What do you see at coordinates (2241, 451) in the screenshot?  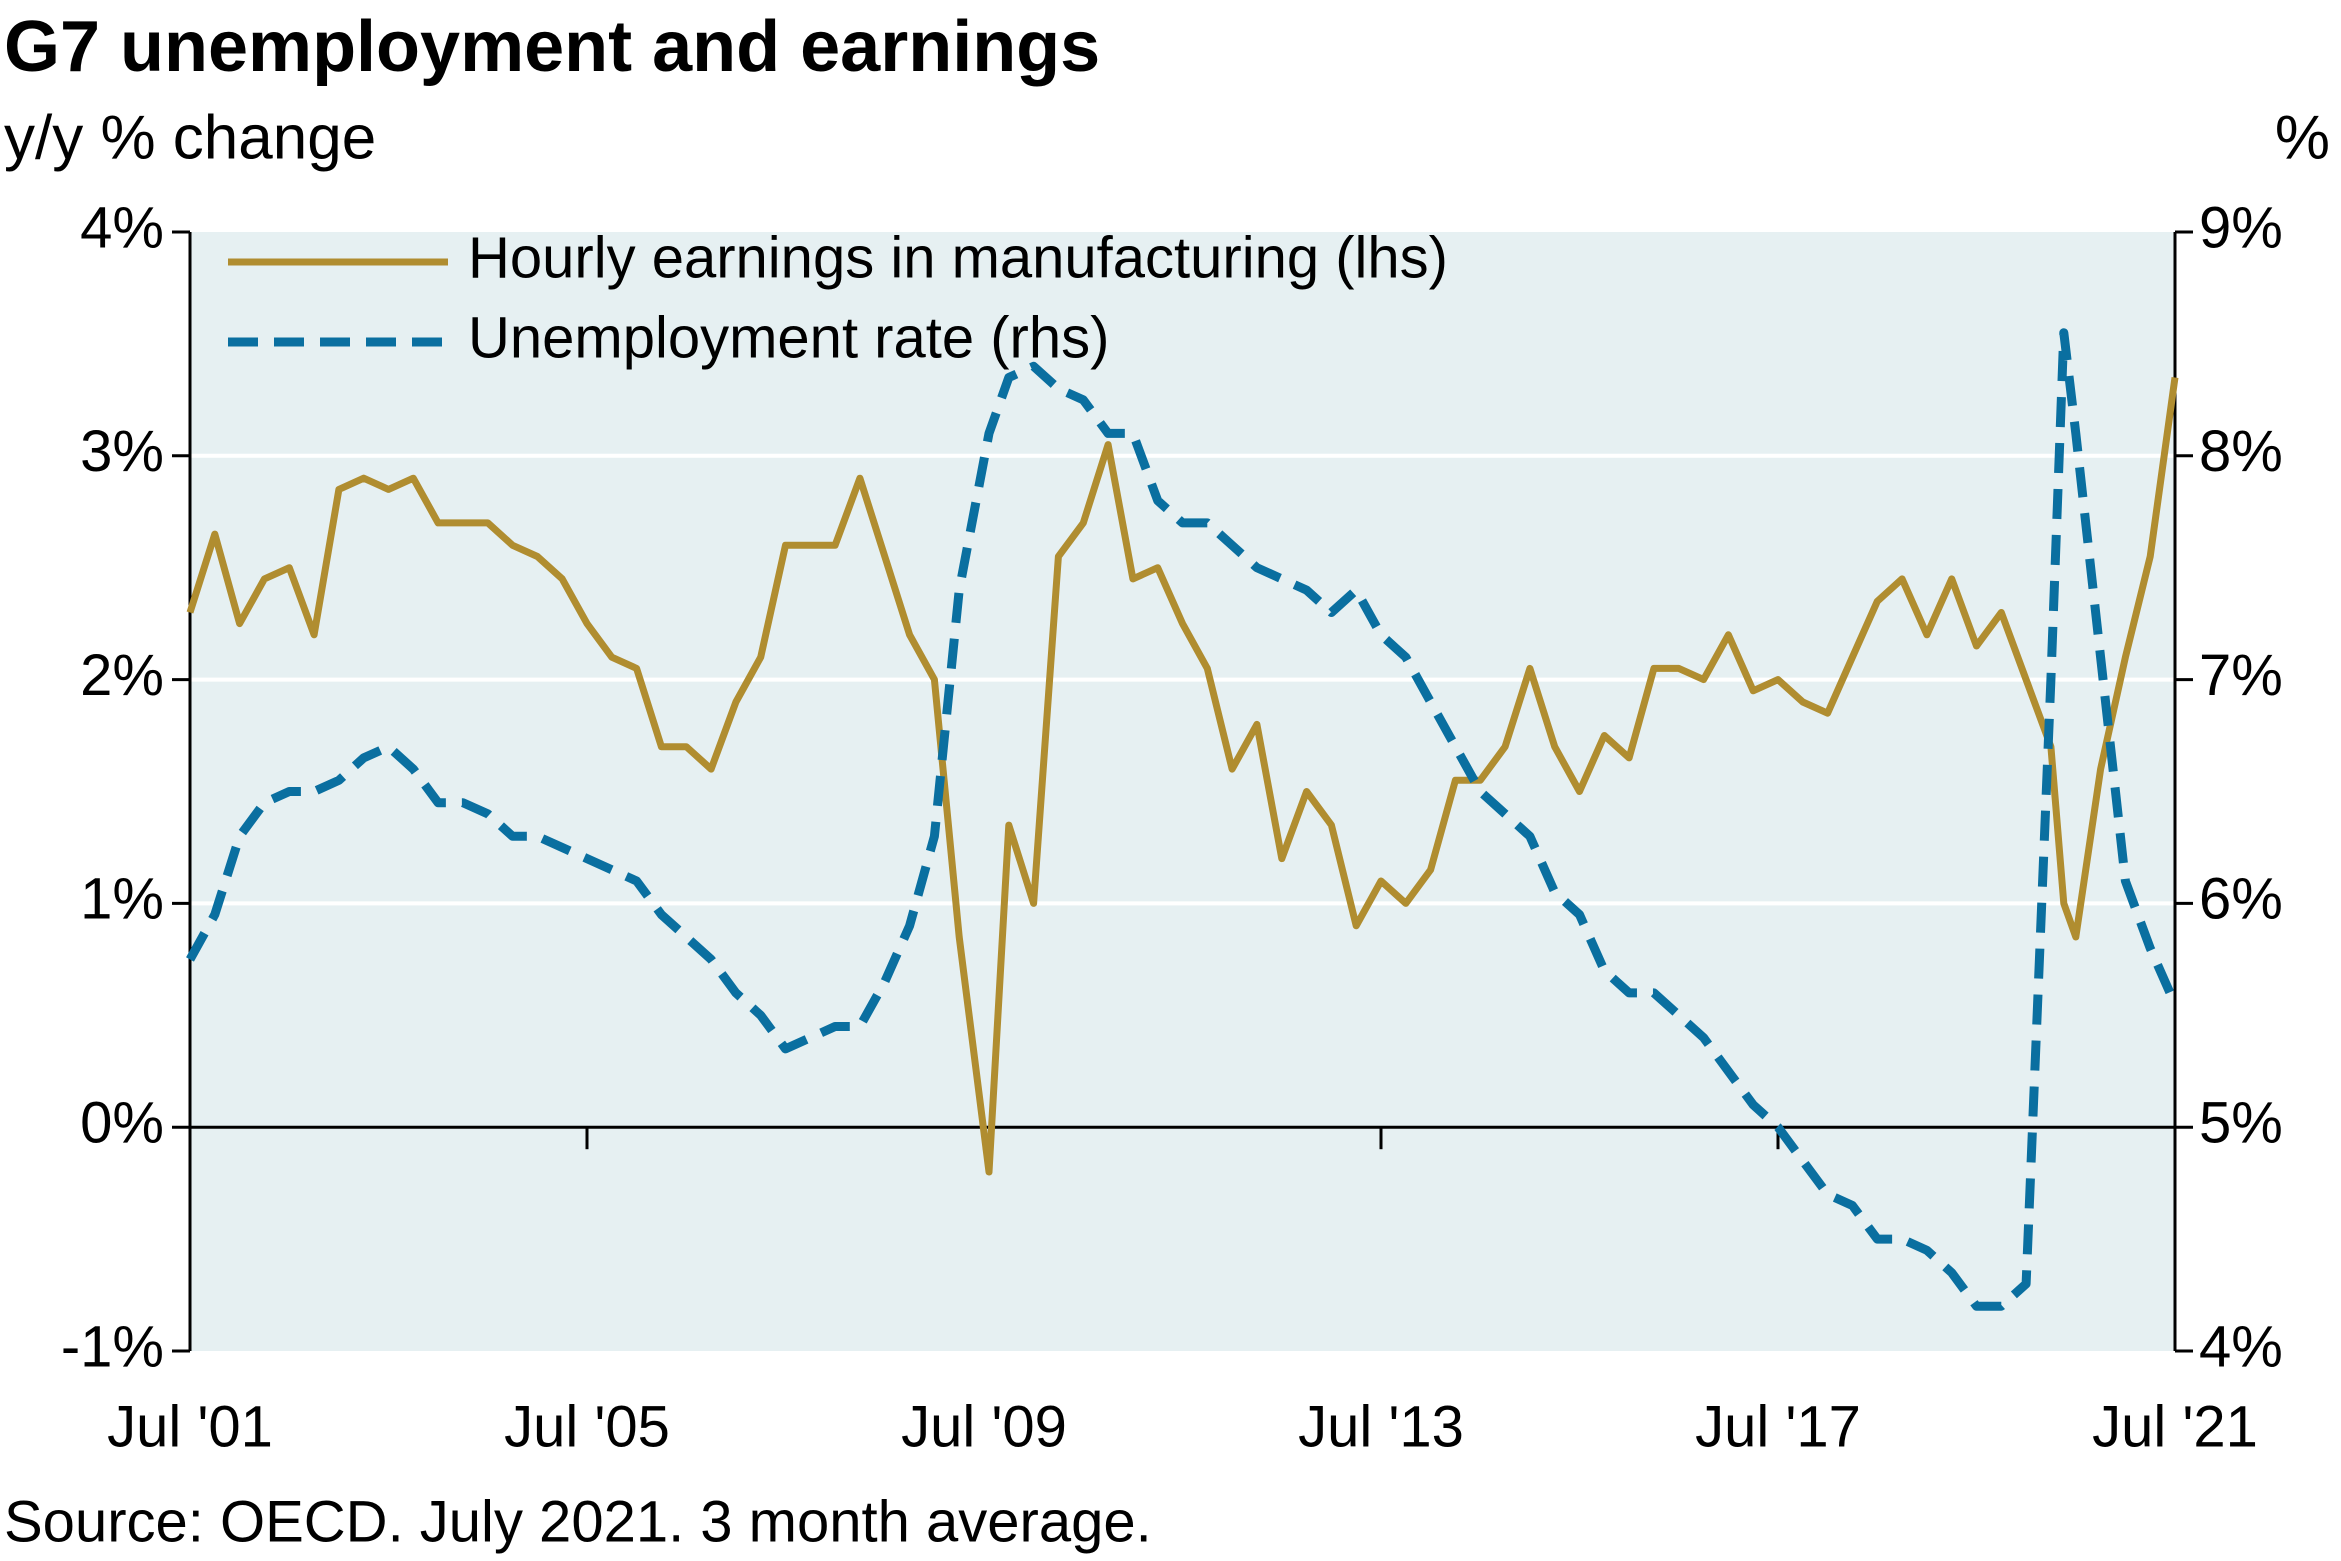 I see `y2-tick-label: 8%` at bounding box center [2241, 451].